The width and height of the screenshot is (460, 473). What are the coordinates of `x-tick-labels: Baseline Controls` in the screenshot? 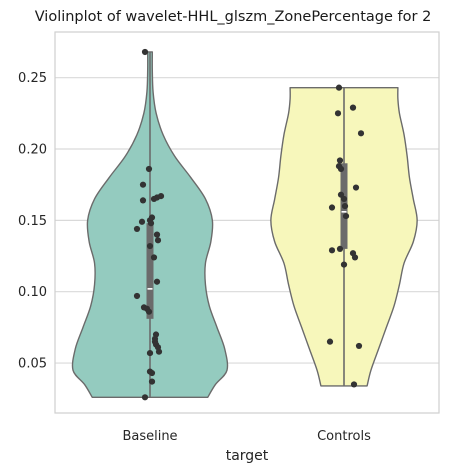 It's located at (246, 436).